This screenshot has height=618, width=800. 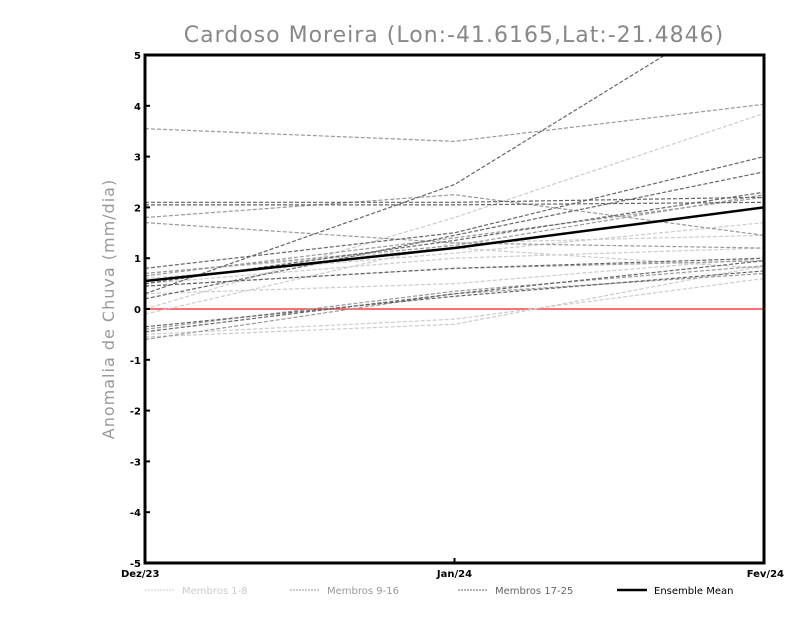 I want to click on y-tick-label: 2, so click(x=137, y=208).